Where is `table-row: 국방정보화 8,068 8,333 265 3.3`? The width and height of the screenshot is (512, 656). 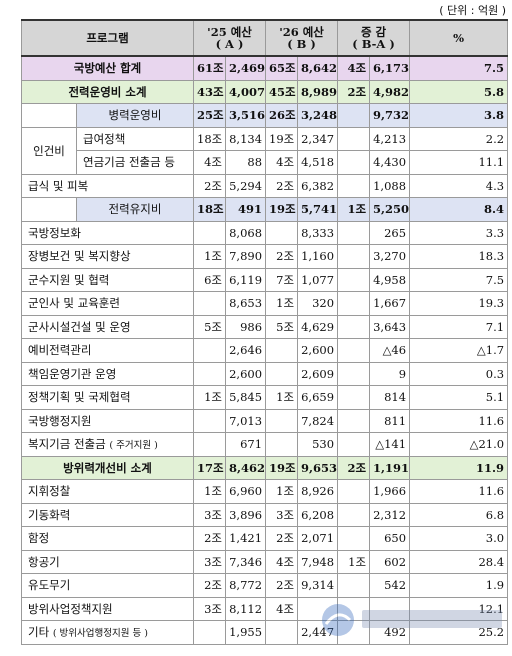
table-row: 국방정보화 8,068 8,333 265 3.3 is located at coordinates (264, 232).